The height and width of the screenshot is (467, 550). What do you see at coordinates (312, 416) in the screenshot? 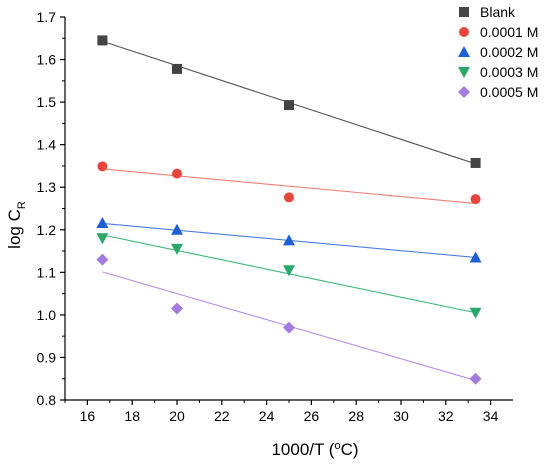
I see `x-tick-label: 26` at bounding box center [312, 416].